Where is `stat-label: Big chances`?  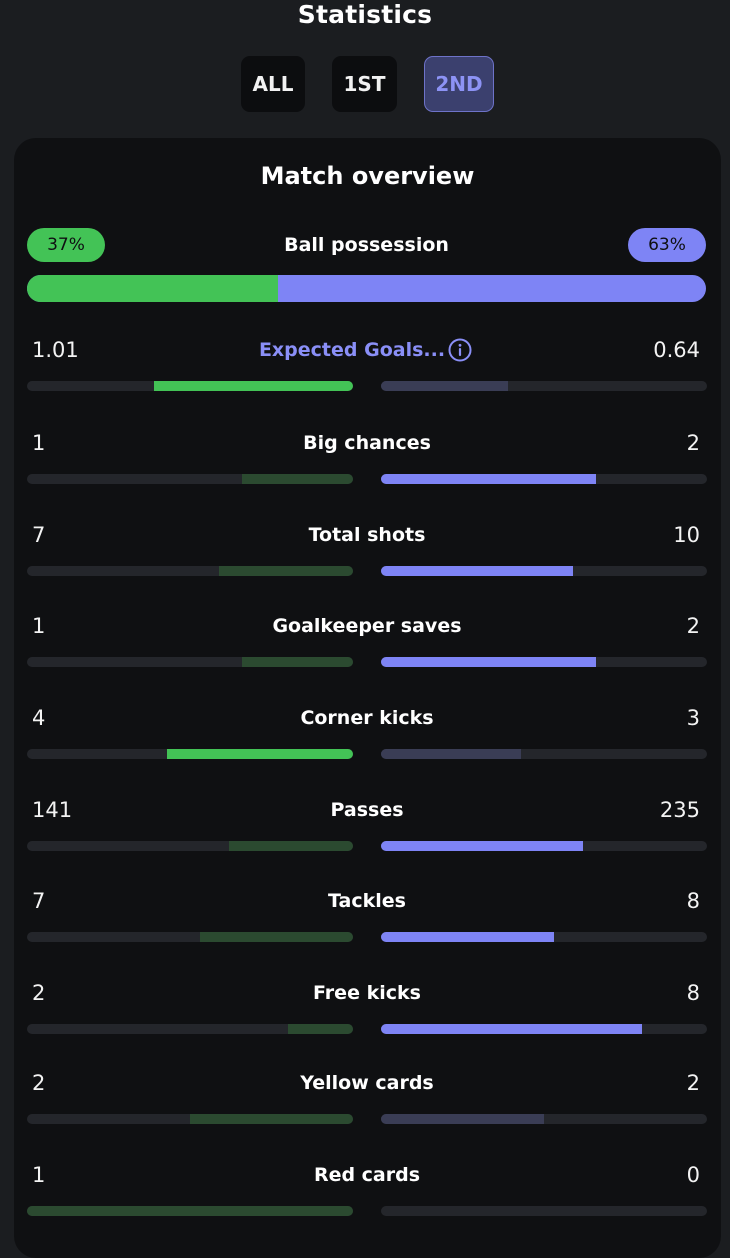
stat-label: Big chances is located at coordinates (367, 443).